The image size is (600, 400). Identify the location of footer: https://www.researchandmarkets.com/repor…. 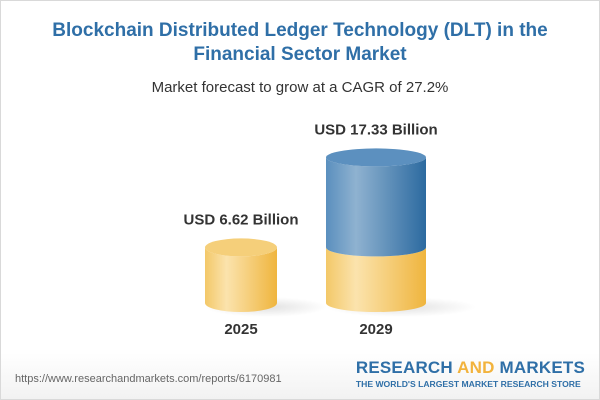
(300, 376).